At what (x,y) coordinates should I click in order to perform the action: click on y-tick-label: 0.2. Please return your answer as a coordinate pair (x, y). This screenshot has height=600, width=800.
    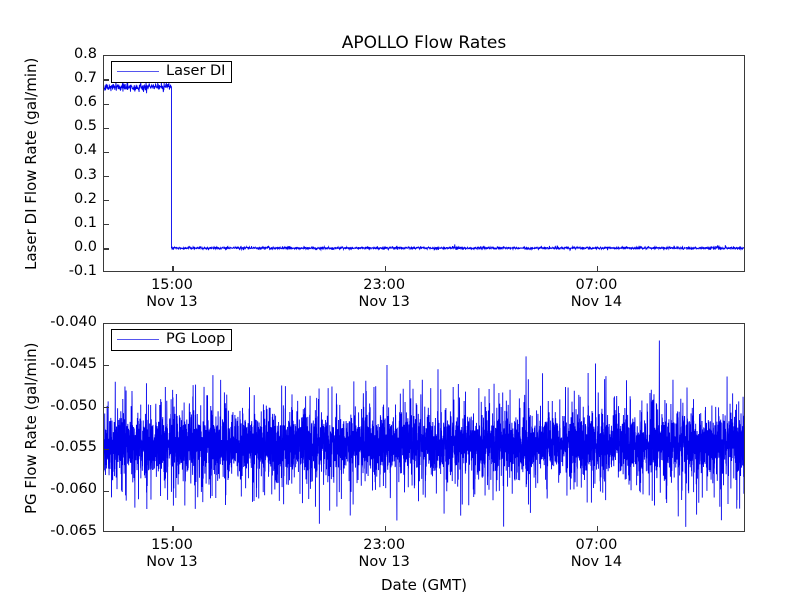
    Looking at the image, I should click on (85, 198).